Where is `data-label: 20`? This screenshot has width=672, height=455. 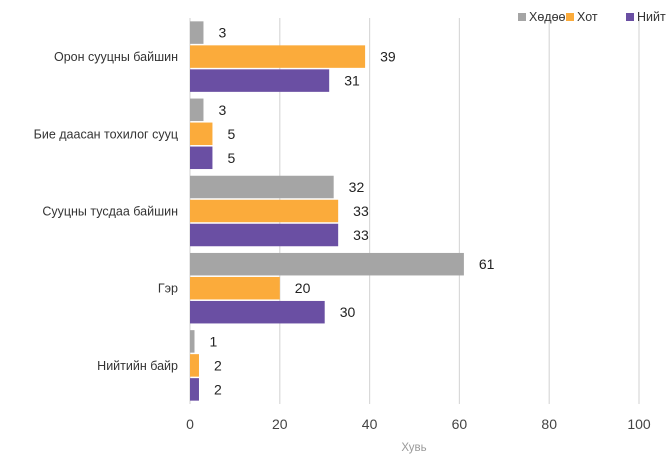 data-label: 20 is located at coordinates (303, 288).